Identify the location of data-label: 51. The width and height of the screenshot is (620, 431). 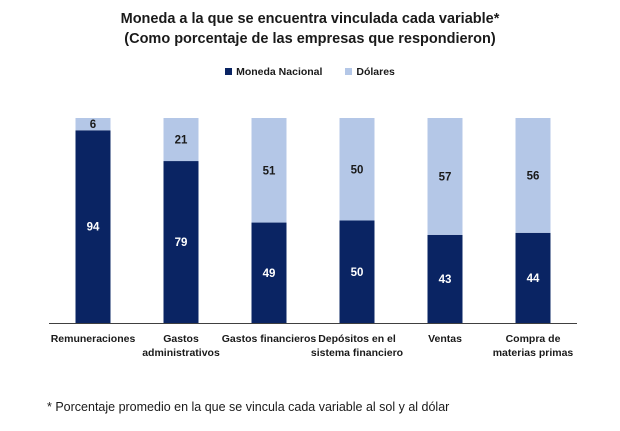
(269, 171).